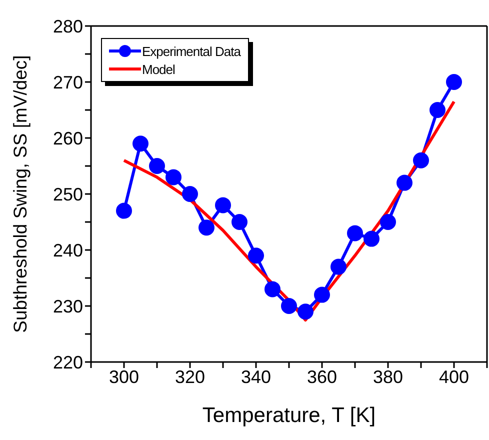 This screenshot has height=440, width=489. I want to click on x-tick-label: 400, so click(454, 376).